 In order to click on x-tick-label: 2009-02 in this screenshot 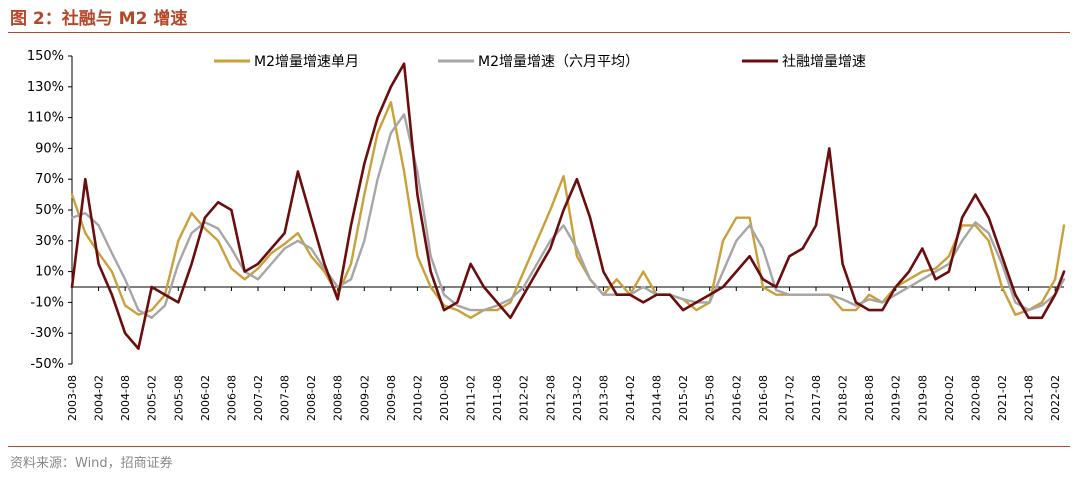, I will do `click(364, 398)`.